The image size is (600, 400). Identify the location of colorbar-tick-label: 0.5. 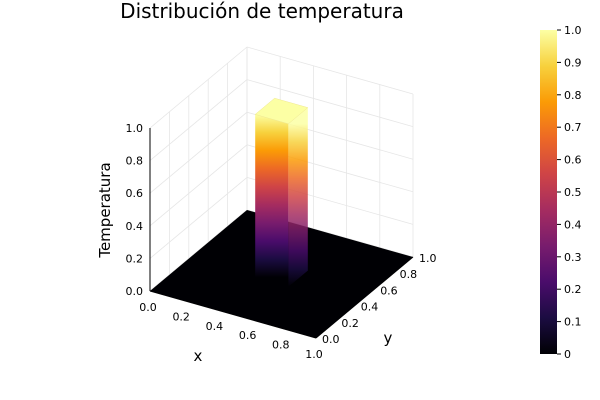
(573, 192).